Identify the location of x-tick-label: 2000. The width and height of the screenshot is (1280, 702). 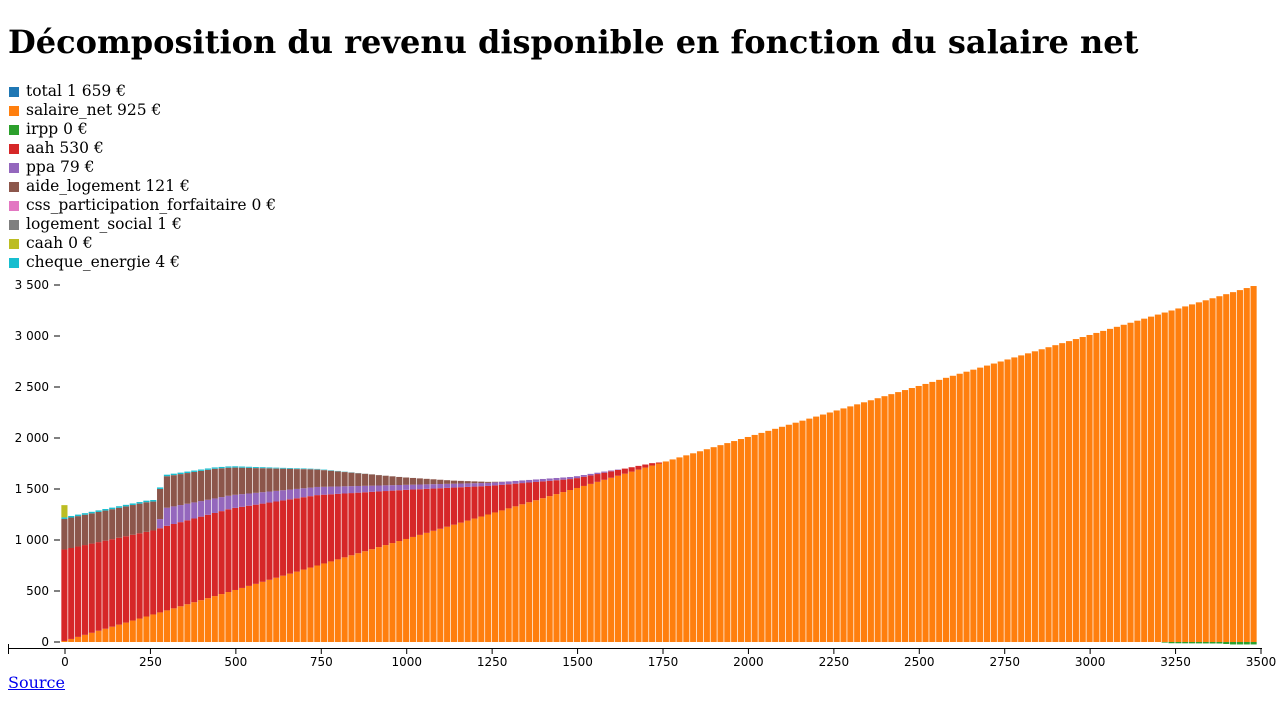
(748, 662).